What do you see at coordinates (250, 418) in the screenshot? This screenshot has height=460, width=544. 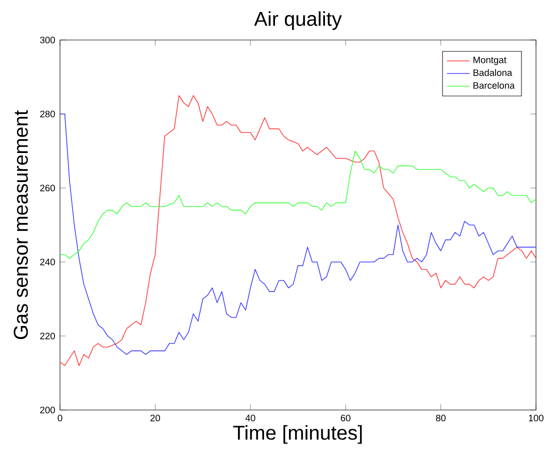 I see `x-tick-label: 40` at bounding box center [250, 418].